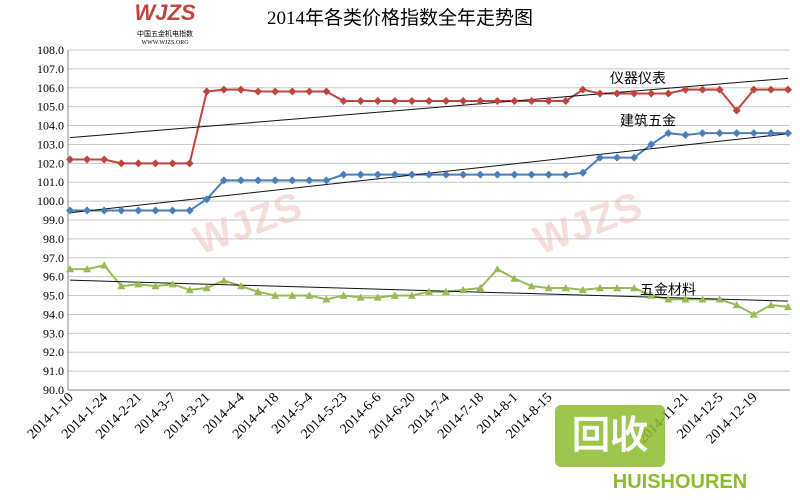 The height and width of the screenshot is (500, 800). I want to click on badge-box, so click(610, 436).